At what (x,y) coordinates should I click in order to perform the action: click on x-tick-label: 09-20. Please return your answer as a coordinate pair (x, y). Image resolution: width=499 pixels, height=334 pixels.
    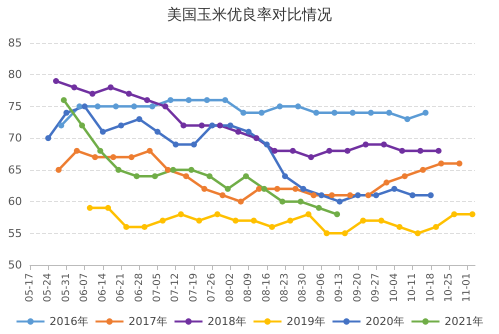
    Looking at the image, I should click on (358, 287).